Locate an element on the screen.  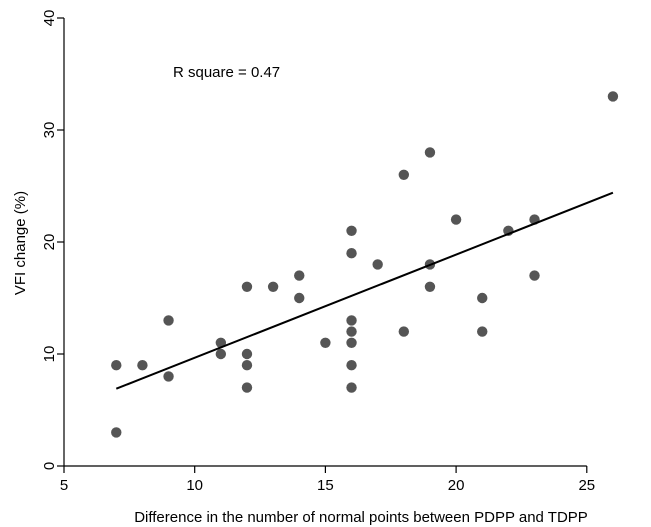
y-ticks: 0 10 20 30 40 is located at coordinates (52, 240).